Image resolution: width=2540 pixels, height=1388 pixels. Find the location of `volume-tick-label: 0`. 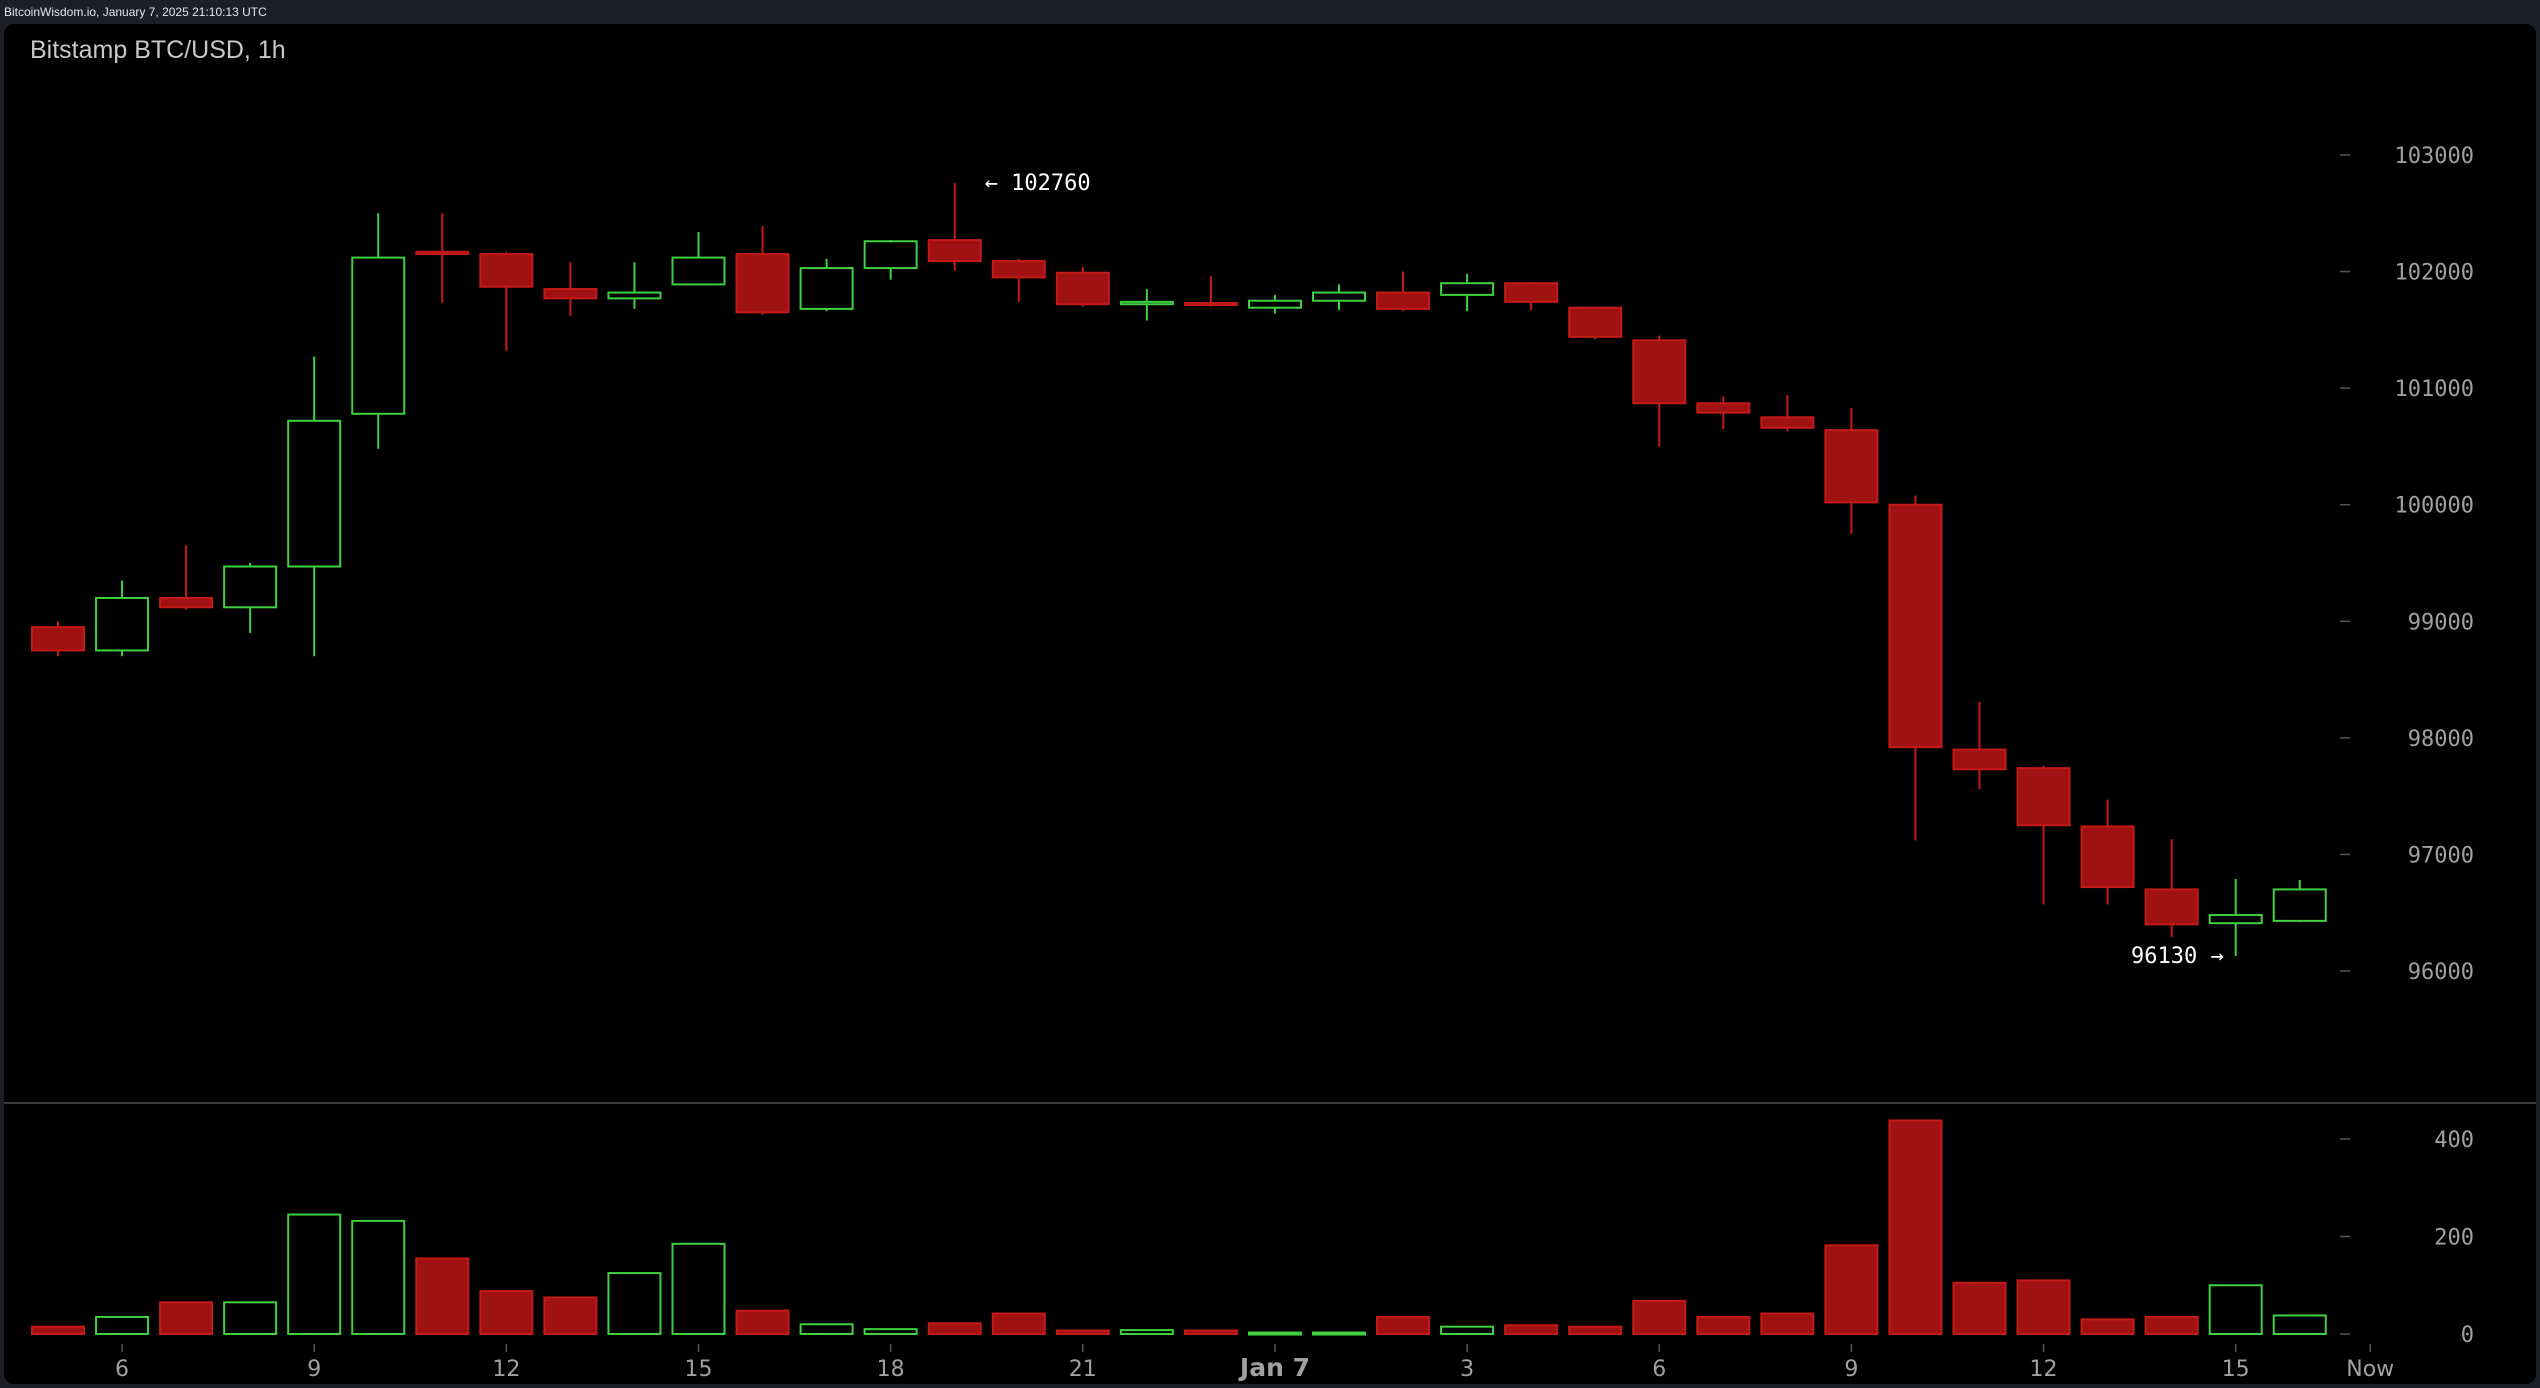

volume-tick-label: 0 is located at coordinates (2467, 1335).